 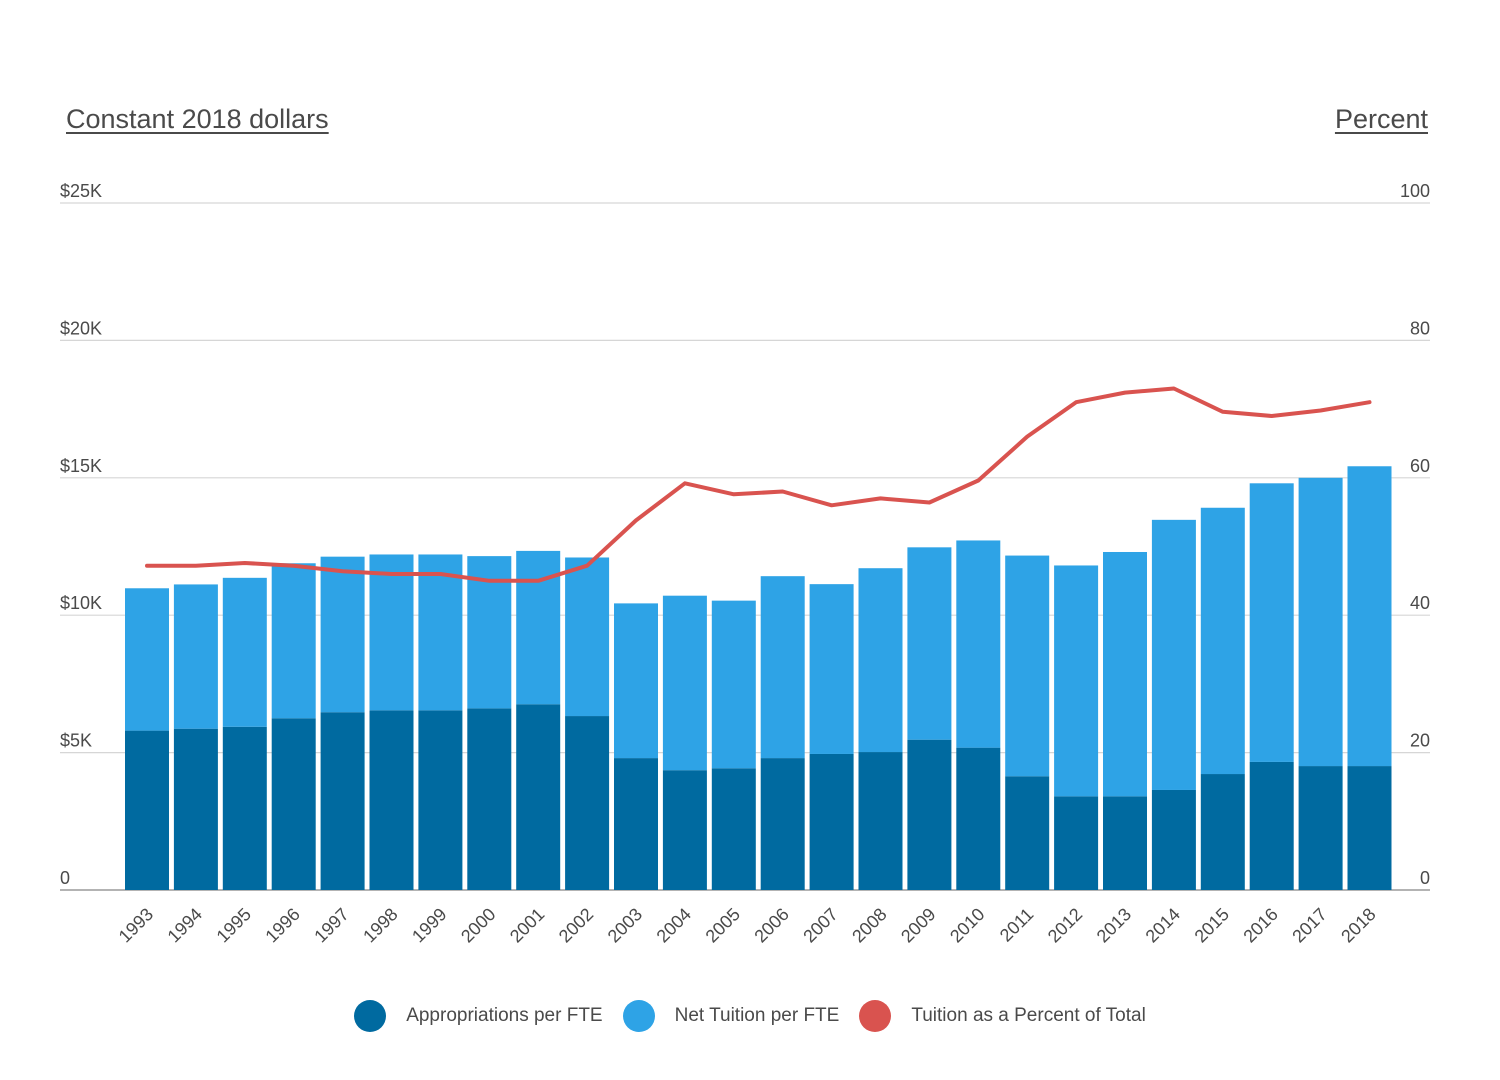 I want to click on legend-swatch-net-tuition, so click(x=638, y=1016).